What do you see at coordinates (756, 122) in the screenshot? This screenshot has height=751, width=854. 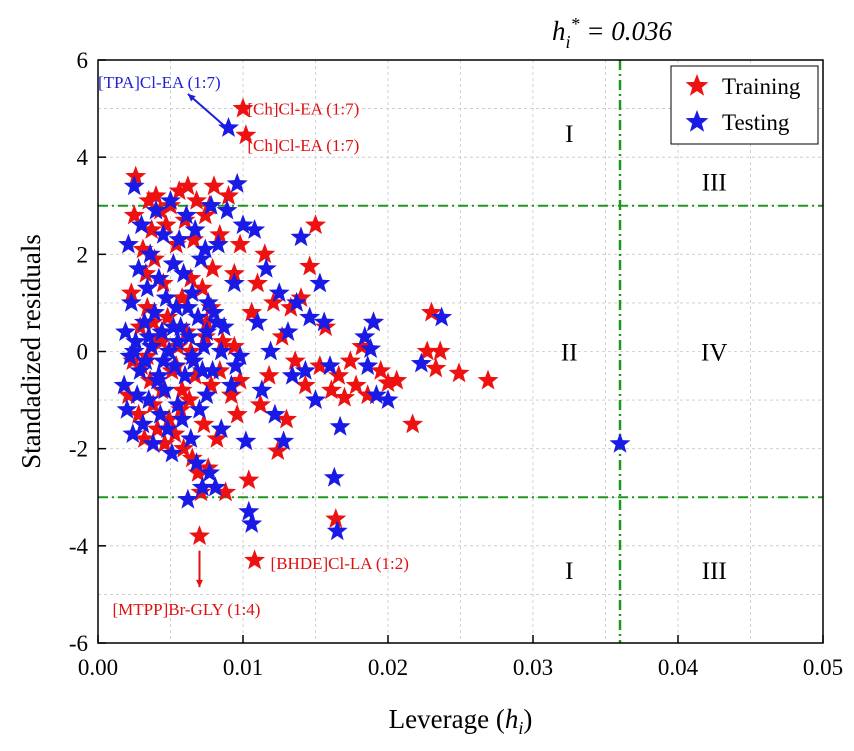 I see `legend-label-testing: Testing` at bounding box center [756, 122].